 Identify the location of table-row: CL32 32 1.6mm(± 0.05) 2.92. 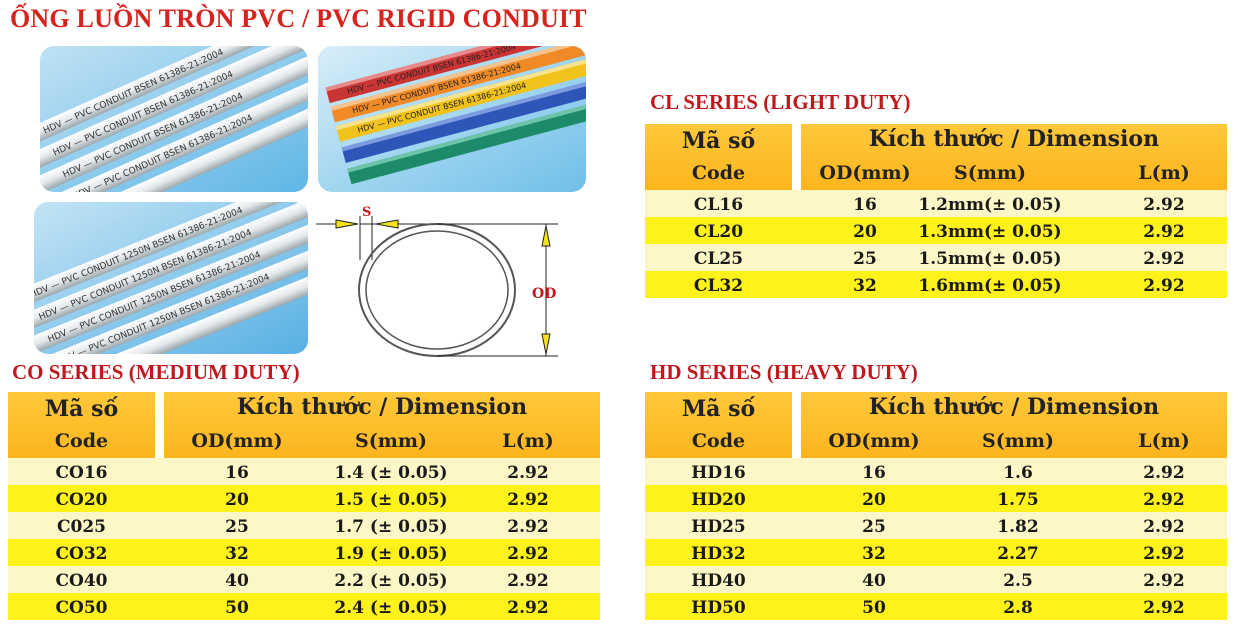
(936, 284).